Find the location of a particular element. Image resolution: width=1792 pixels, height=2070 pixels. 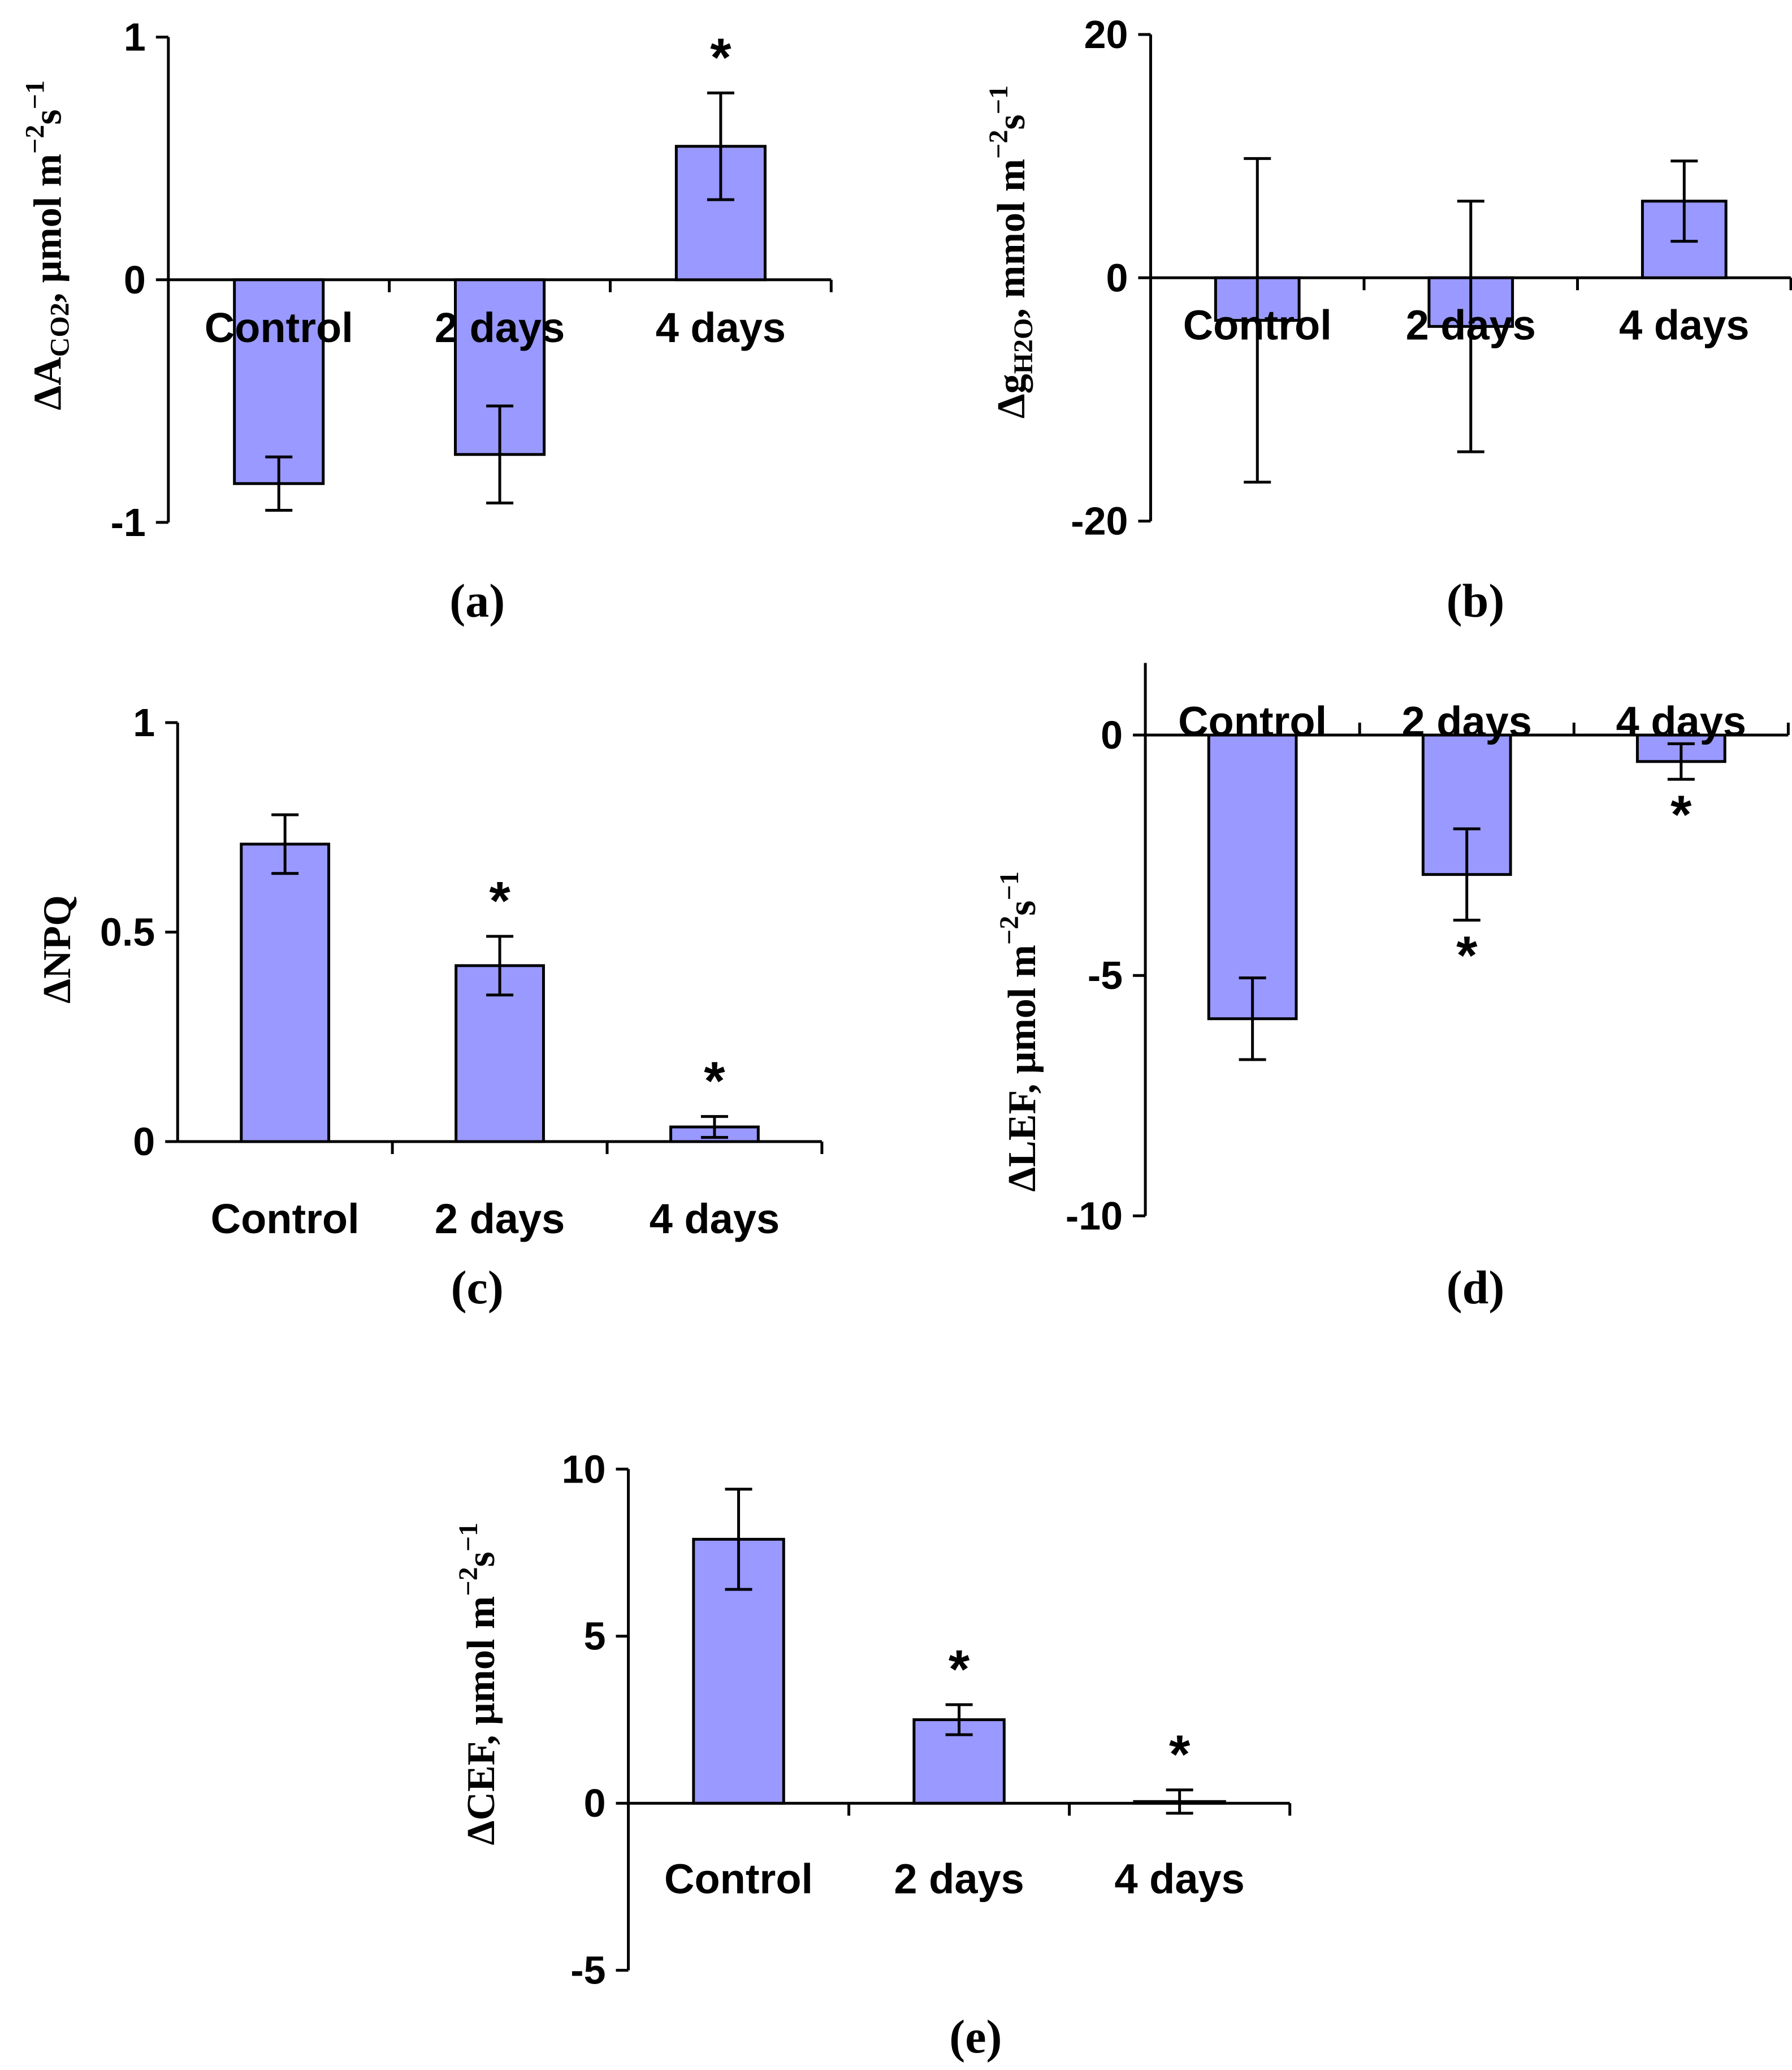

y-tick-label: 0.5 is located at coordinates (127, 932).